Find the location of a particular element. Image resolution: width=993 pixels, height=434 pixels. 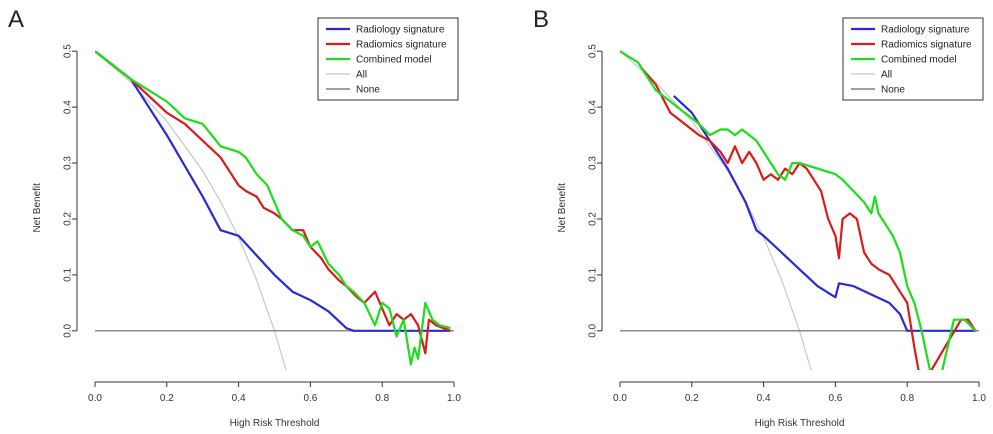

series-line-all is located at coordinates (191, 210).